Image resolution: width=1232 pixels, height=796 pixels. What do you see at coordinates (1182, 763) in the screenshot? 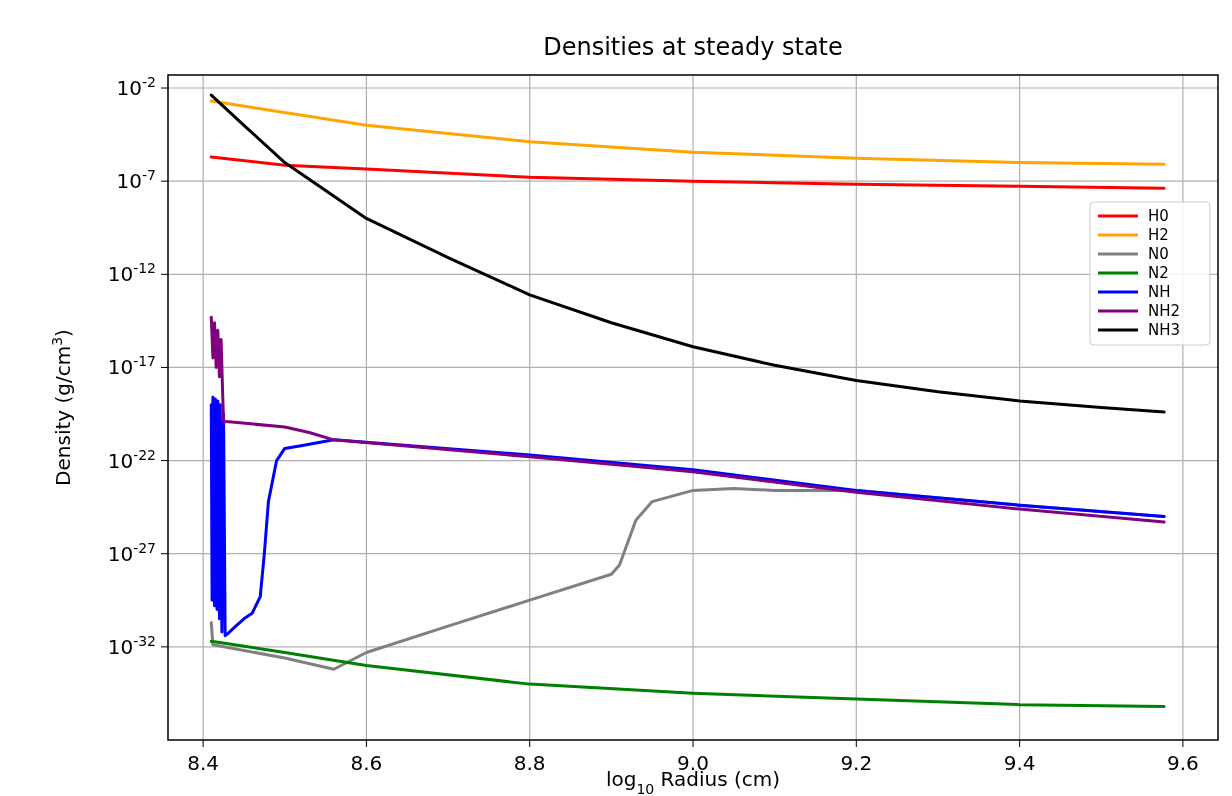
I see `x-tick-label: 9.6` at bounding box center [1182, 763].